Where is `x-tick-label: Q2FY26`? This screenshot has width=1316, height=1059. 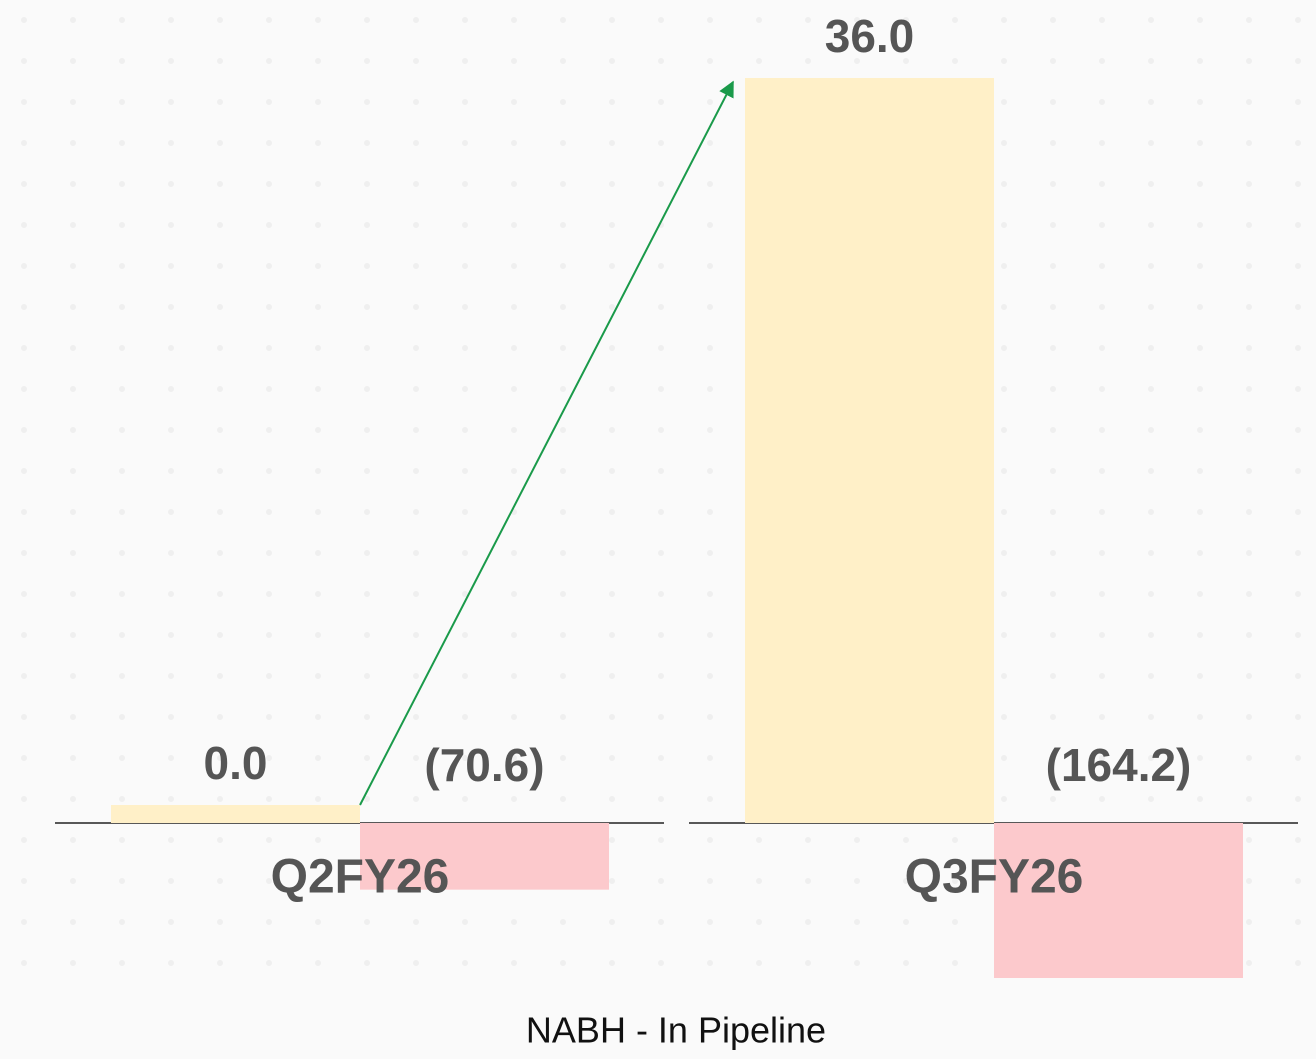 x-tick-label: Q2FY26 is located at coordinates (360, 877).